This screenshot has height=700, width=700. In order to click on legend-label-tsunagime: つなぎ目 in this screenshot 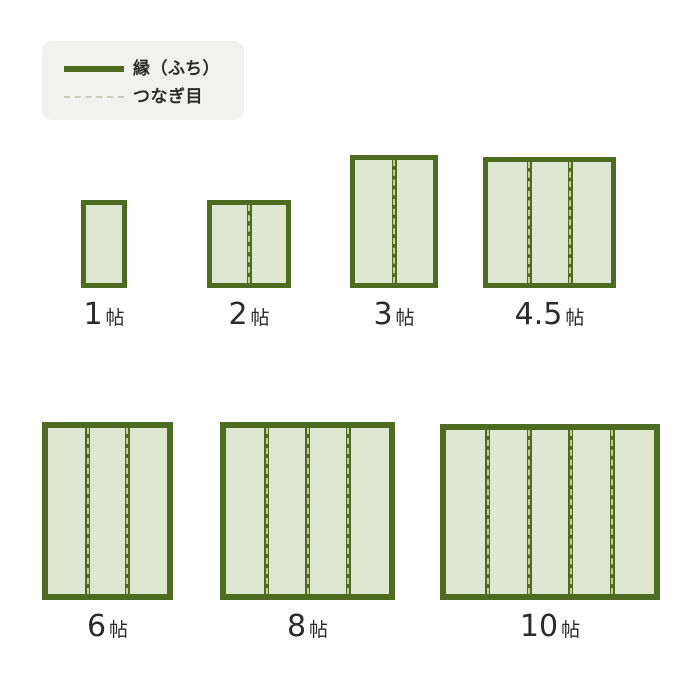, I will do `click(168, 96)`.